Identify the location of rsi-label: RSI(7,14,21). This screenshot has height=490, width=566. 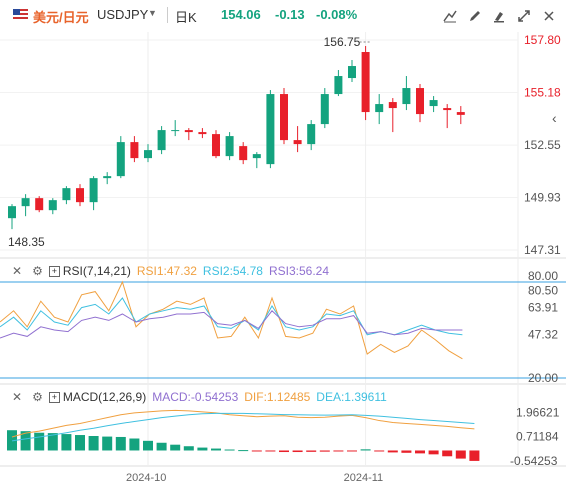
(96, 271).